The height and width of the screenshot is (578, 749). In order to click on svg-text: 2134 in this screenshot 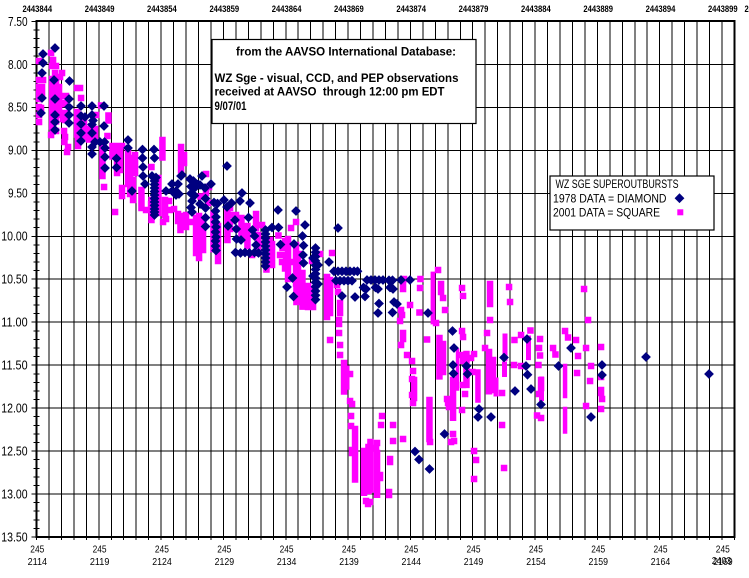, I will do `click(287, 562)`.